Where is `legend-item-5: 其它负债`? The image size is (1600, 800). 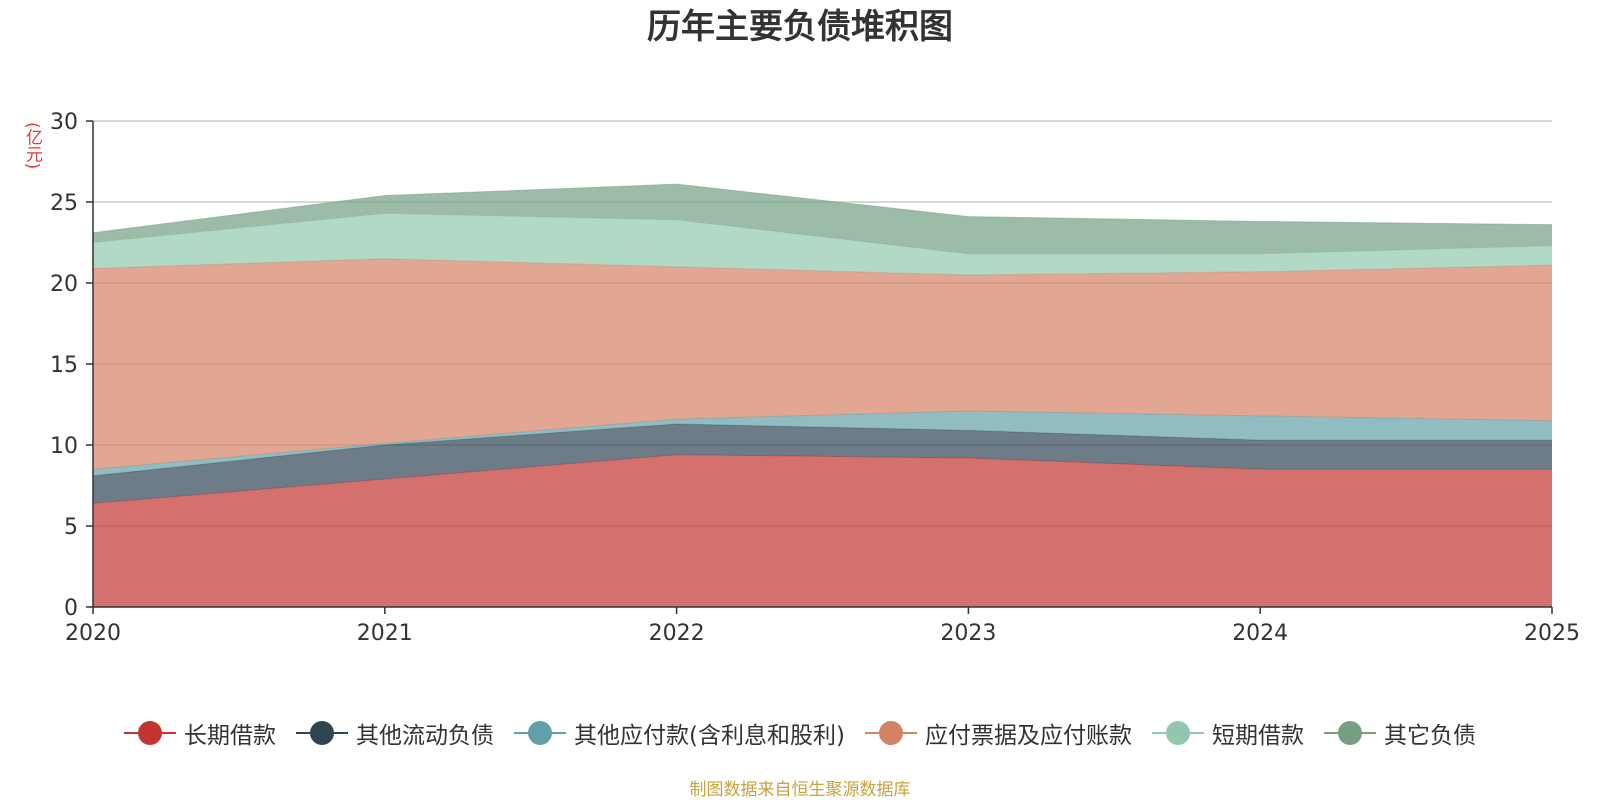
legend-item-5: 其它负债 is located at coordinates (1399, 733).